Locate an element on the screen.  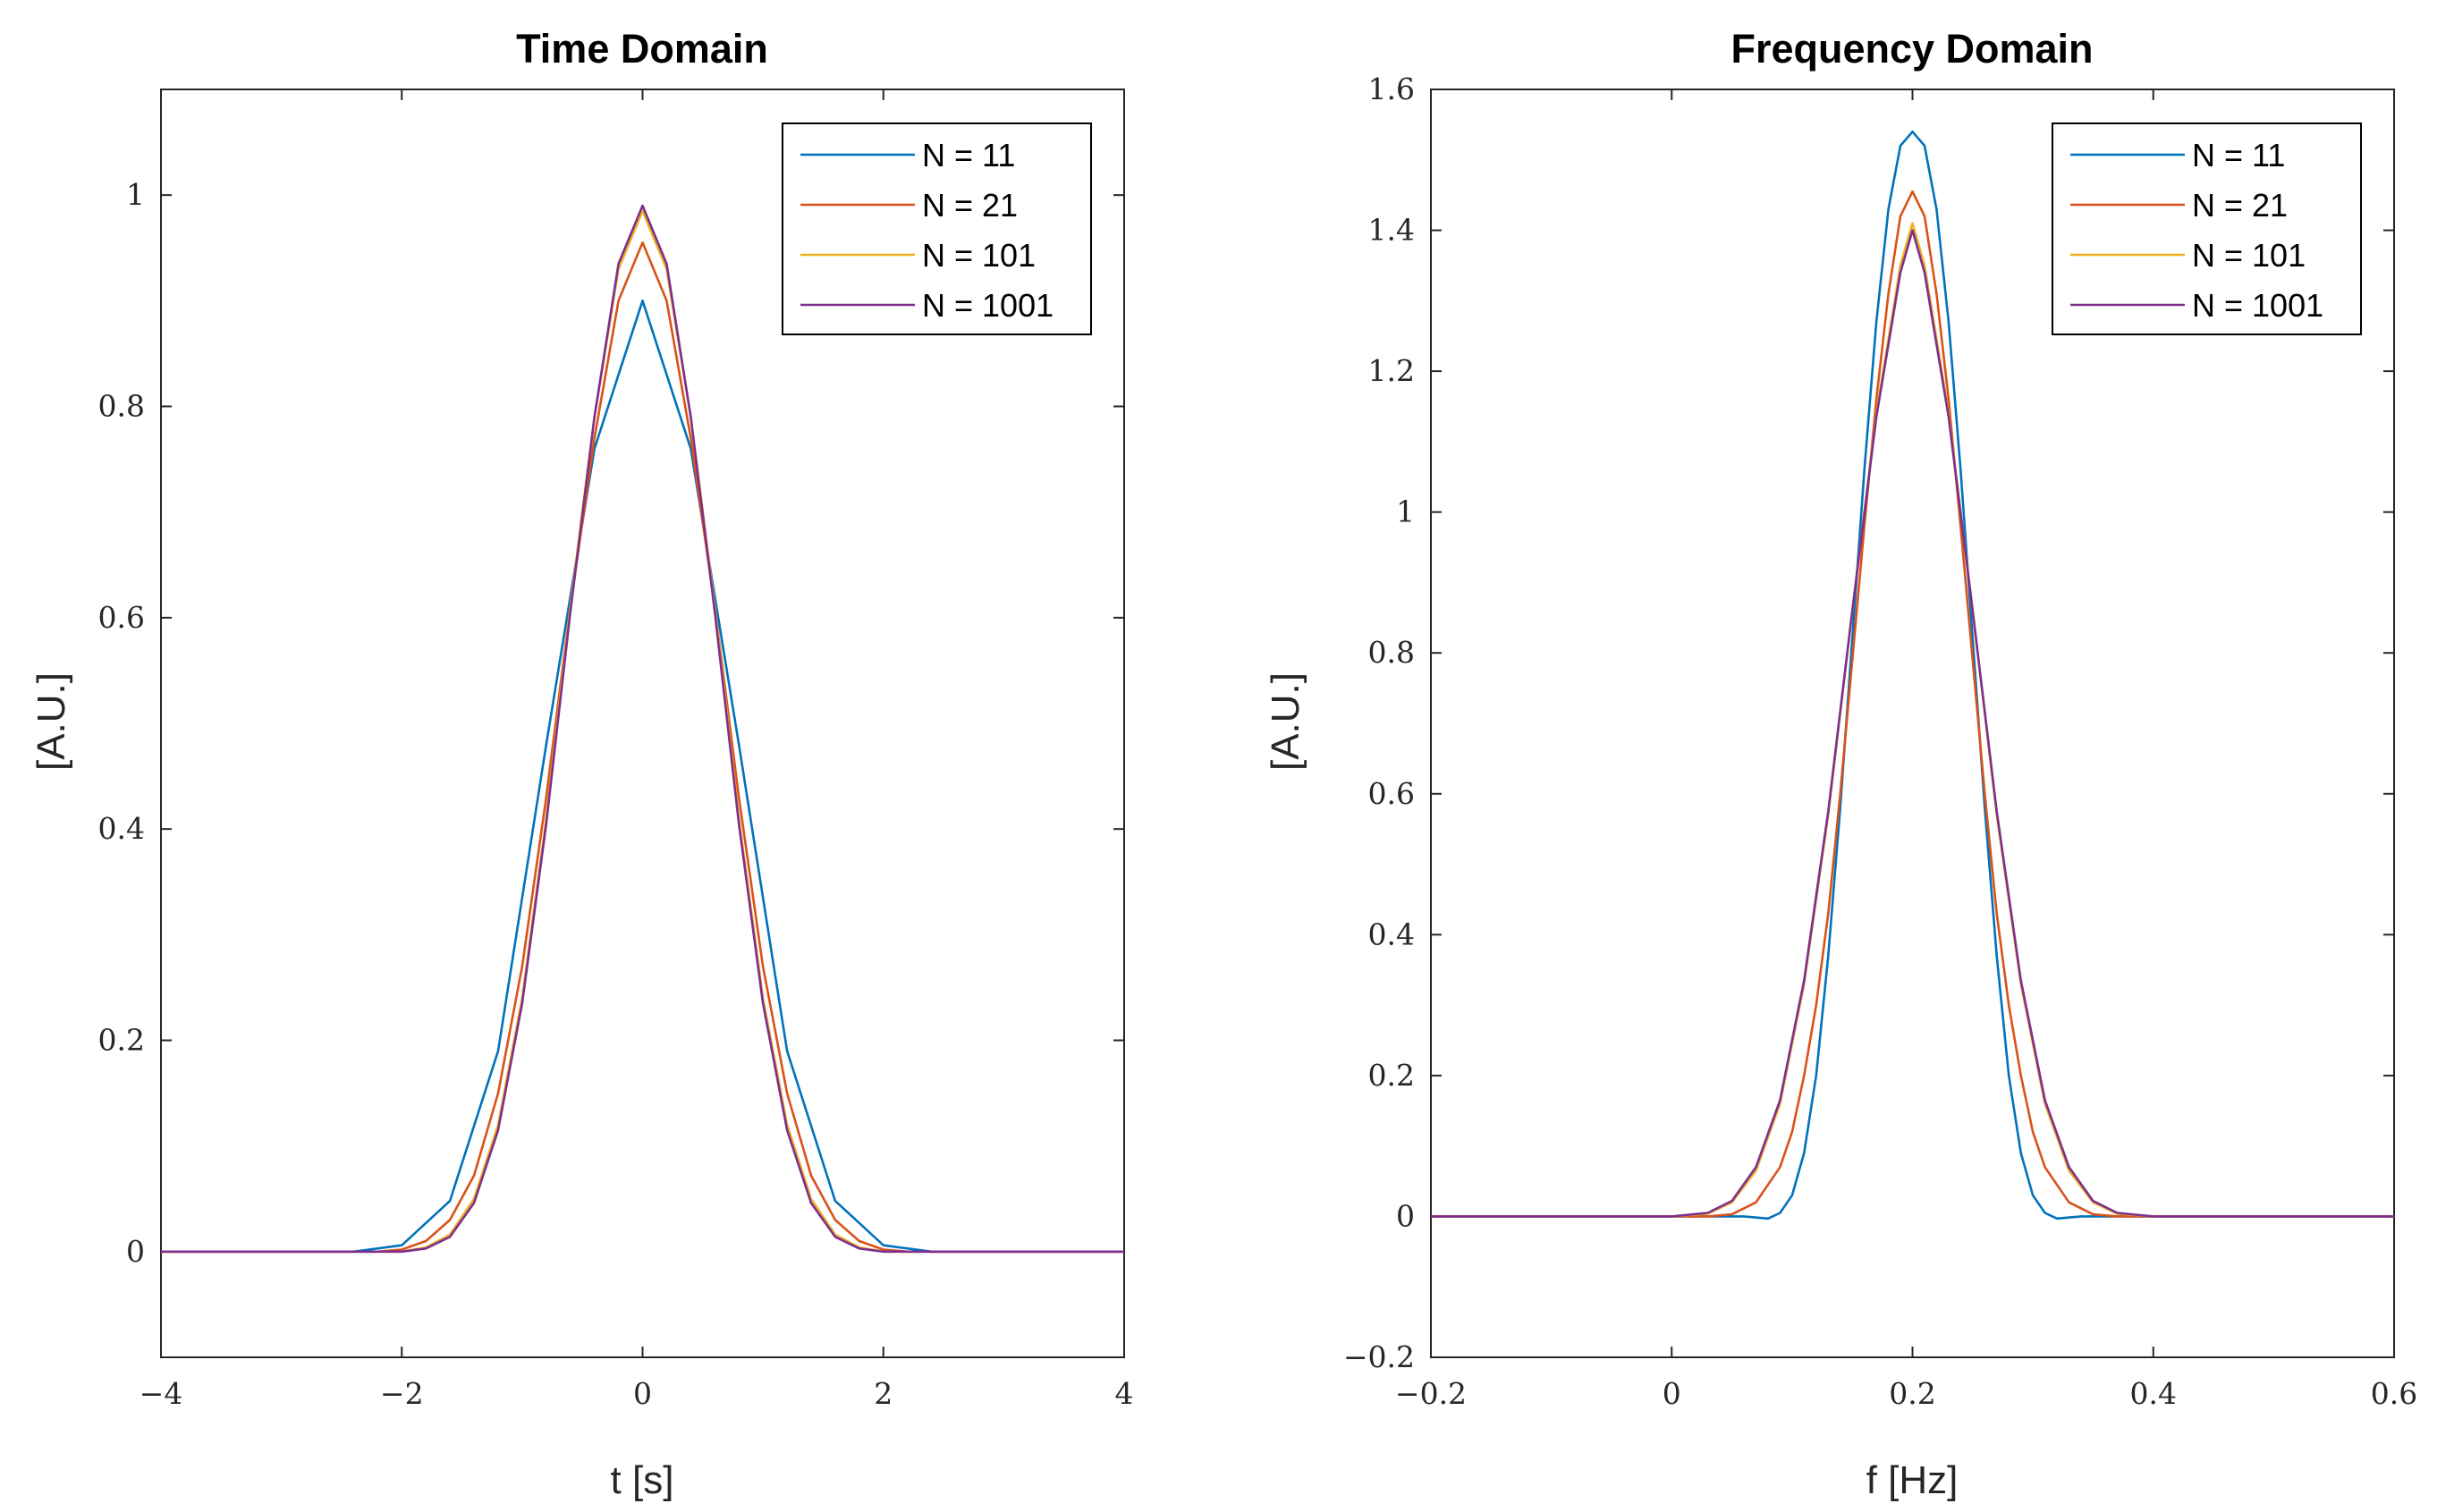
frequency-domain-ytick-label: 0.2 is located at coordinates (1391, 1075).